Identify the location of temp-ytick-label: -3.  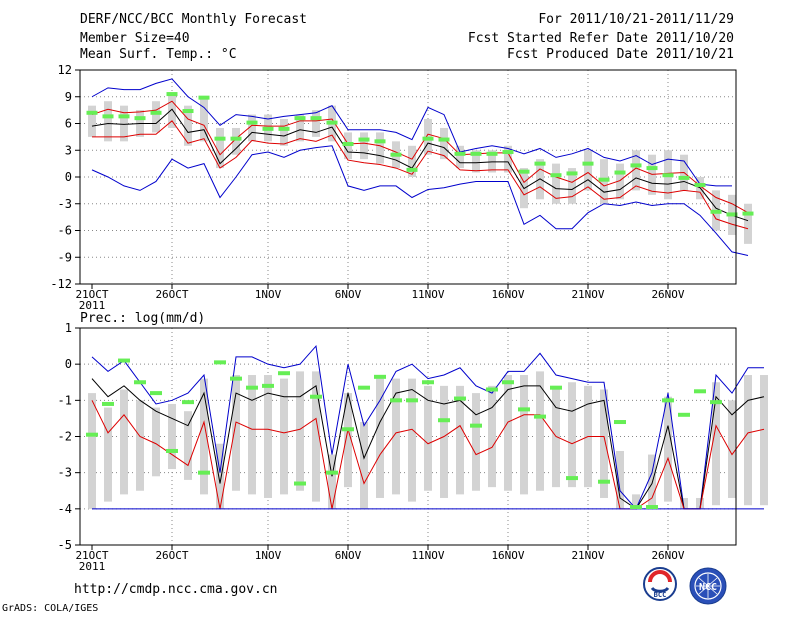
(65, 204).